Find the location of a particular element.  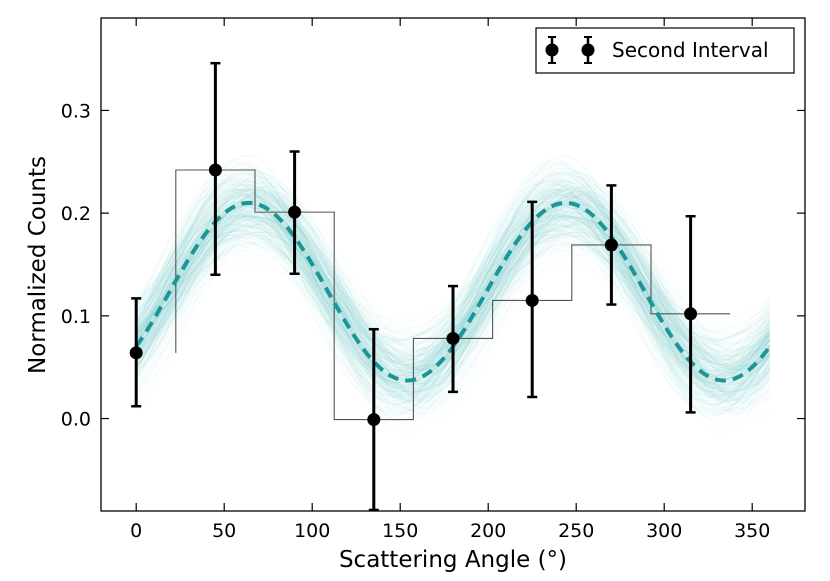

x-tick-label: 350 is located at coordinates (752, 531).